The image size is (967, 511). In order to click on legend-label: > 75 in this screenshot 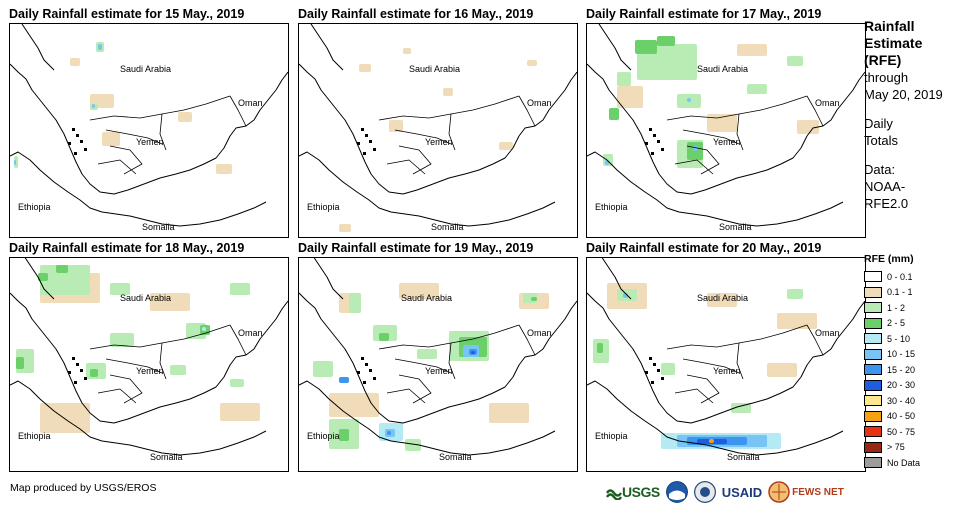, I will do `click(896, 447)`.